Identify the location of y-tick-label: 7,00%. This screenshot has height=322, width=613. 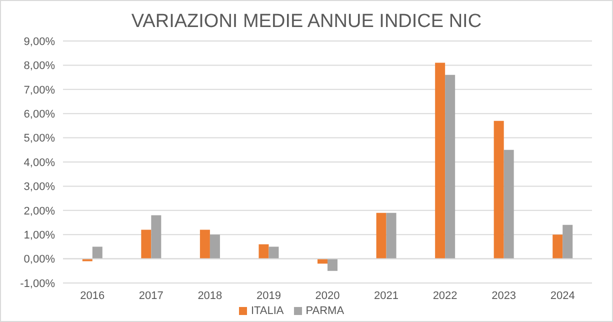
(40, 90).